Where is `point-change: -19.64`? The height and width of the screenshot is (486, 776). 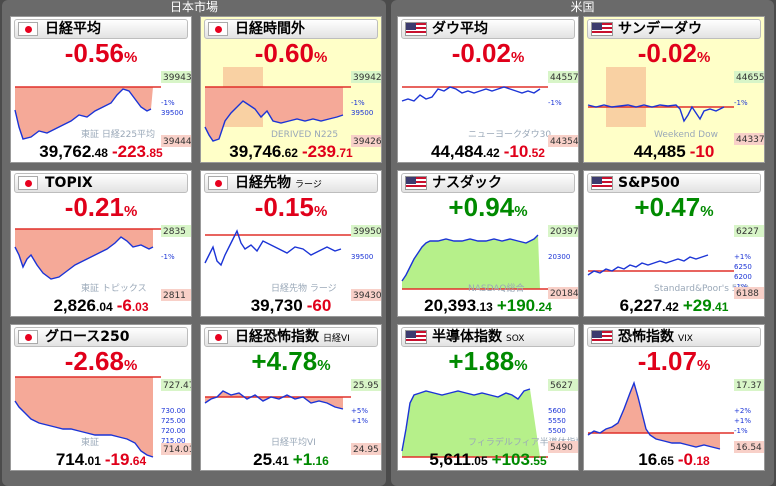 point-change: -19.64 is located at coordinates (125, 459).